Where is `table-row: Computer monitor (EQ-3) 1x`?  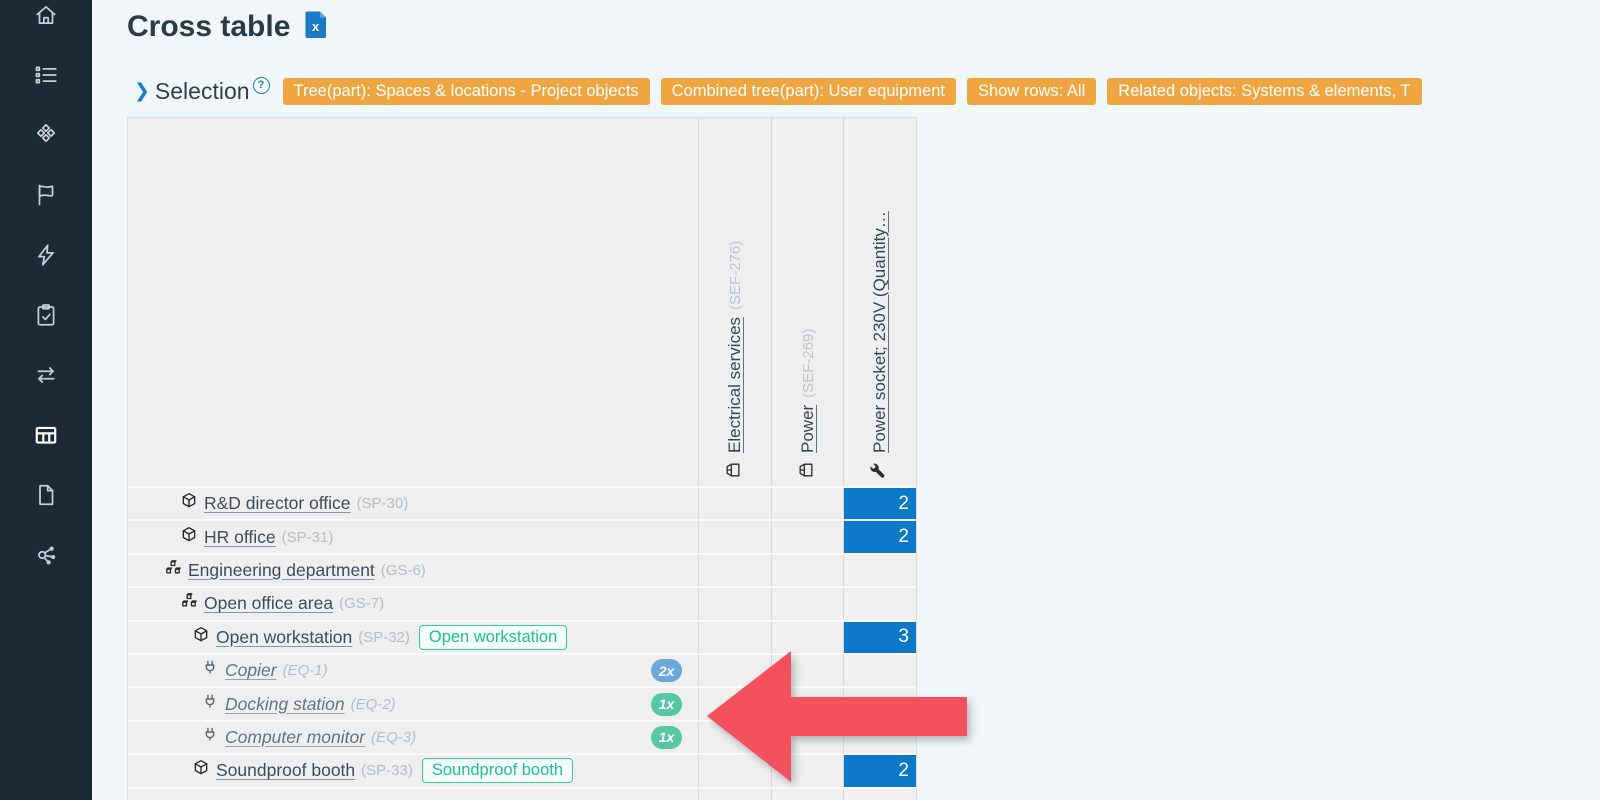 table-row: Computer monitor (EQ-3) 1x is located at coordinates (413, 737).